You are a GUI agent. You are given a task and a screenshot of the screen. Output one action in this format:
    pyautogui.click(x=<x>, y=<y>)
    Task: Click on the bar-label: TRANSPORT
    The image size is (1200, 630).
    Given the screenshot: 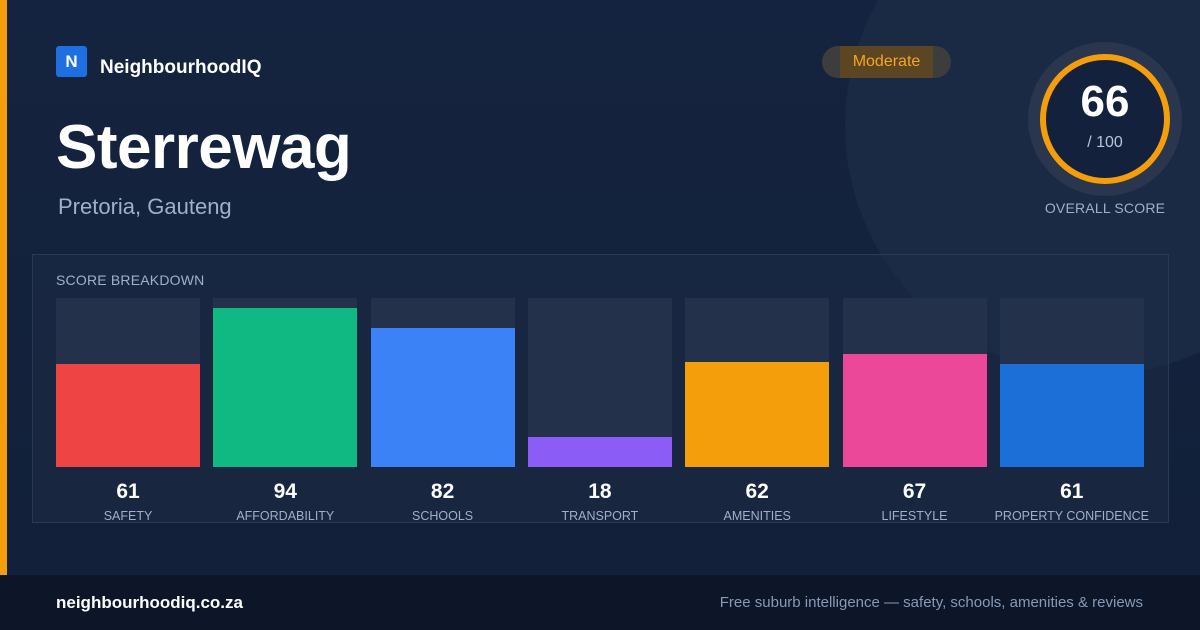 What is the action you would take?
    pyautogui.click(x=600, y=516)
    